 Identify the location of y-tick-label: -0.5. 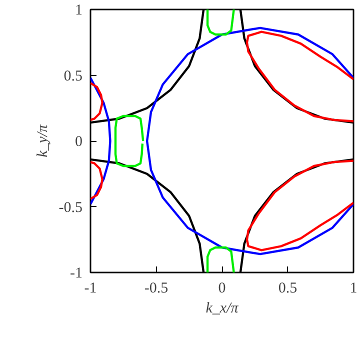
(70, 208).